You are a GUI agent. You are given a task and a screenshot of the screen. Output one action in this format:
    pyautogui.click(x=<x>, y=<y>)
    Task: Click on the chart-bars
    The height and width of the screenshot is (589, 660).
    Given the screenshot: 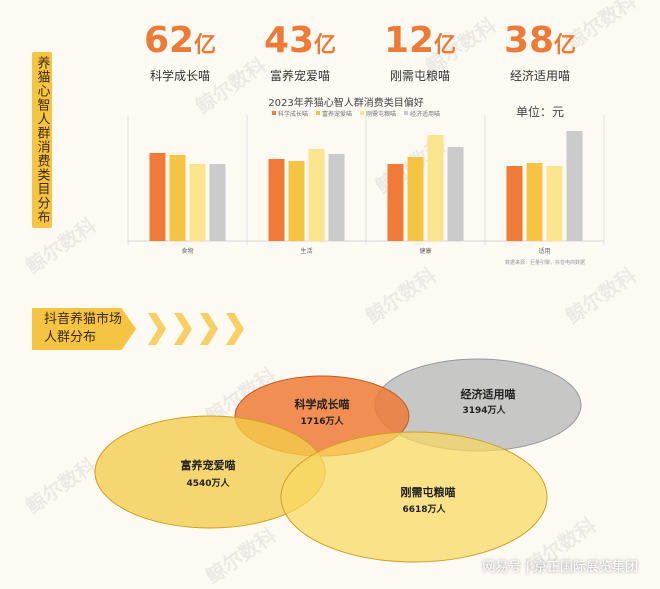 What is the action you would take?
    pyautogui.click(x=366, y=186)
    